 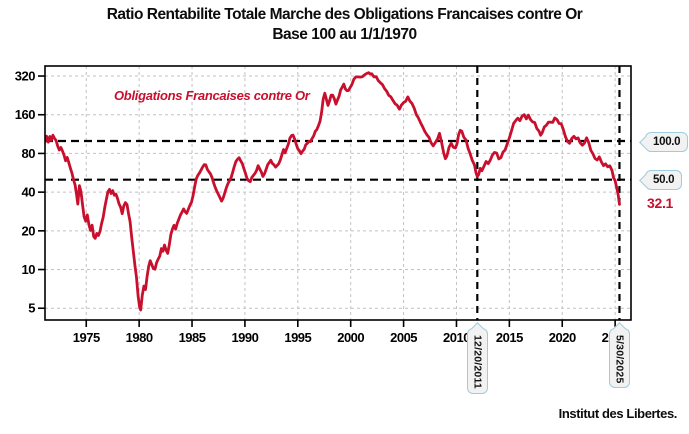 I want to click on ref-line-100-callout: 100.0, so click(x=667, y=142).